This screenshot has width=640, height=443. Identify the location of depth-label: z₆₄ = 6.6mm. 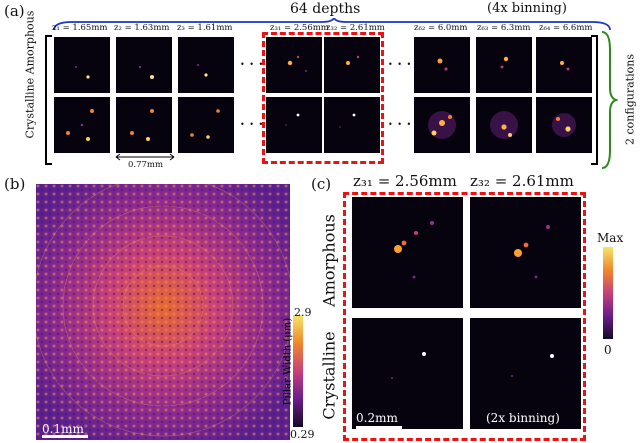
(566, 28).